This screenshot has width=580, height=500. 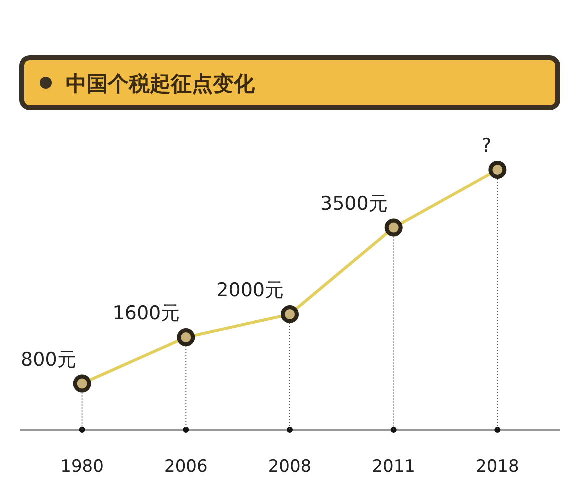 I want to click on data-label: ?, so click(x=487, y=146).